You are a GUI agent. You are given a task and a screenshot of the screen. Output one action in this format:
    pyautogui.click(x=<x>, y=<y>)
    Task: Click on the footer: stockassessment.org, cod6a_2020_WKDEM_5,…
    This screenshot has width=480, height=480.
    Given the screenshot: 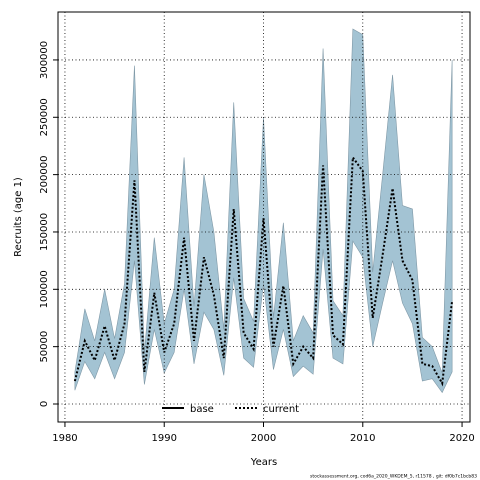 What is the action you would take?
    pyautogui.click(x=393, y=477)
    